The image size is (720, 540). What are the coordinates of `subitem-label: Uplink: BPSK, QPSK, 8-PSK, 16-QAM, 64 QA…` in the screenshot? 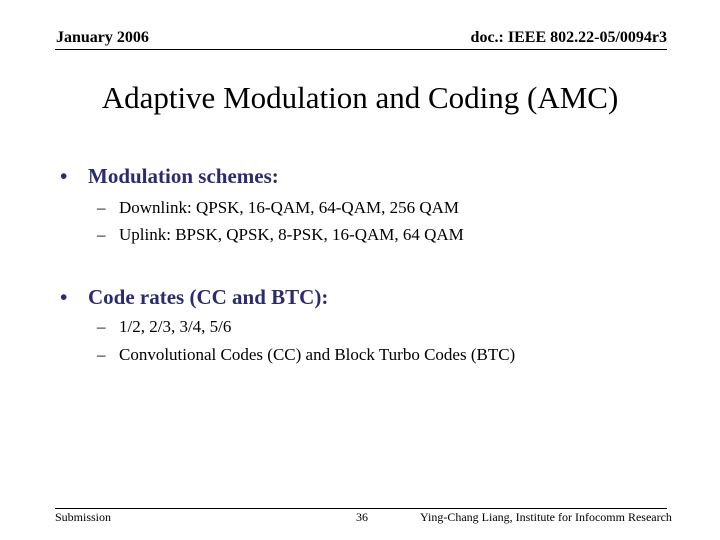 It's located at (291, 234).